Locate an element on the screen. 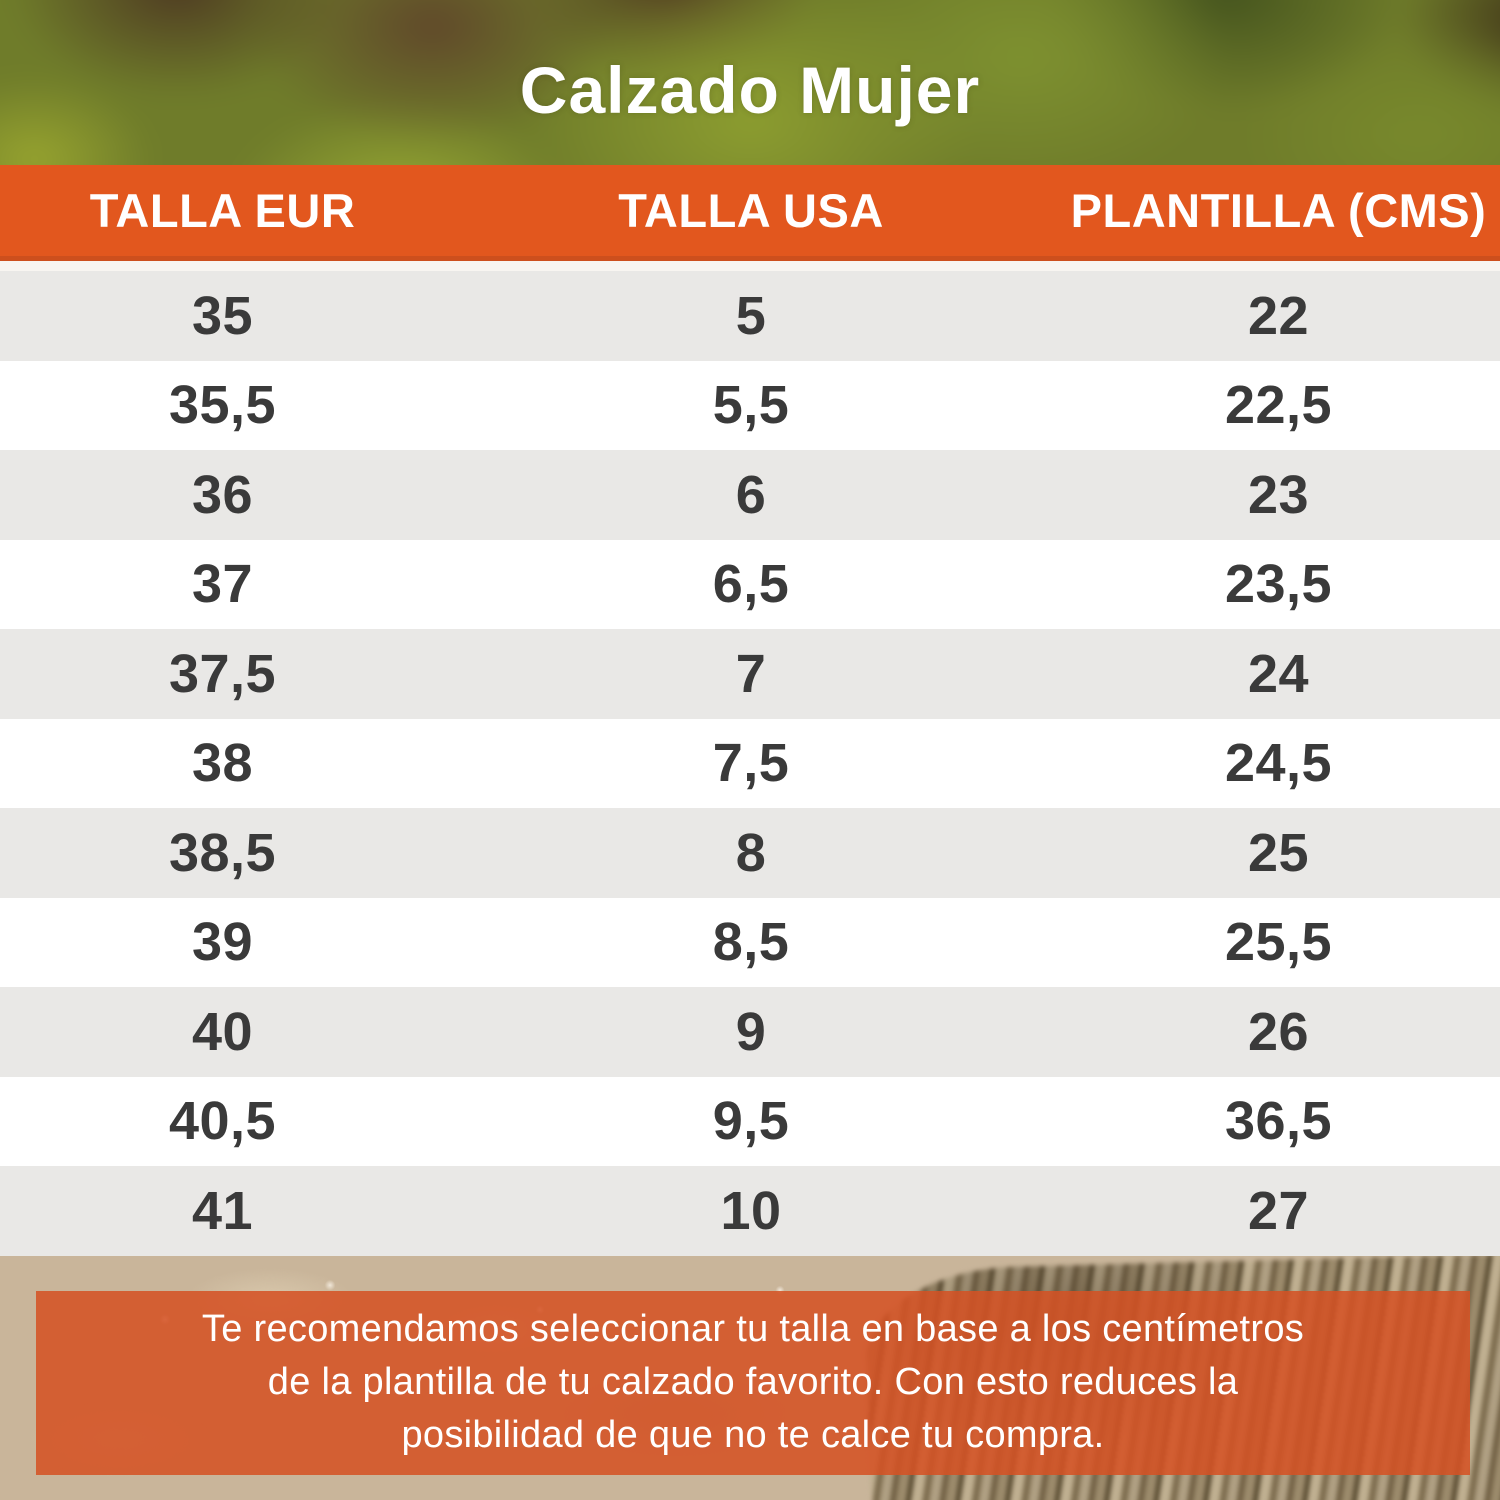 The height and width of the screenshot is (1500, 1500). cell-cms: 36,5 is located at coordinates (1278, 1121).